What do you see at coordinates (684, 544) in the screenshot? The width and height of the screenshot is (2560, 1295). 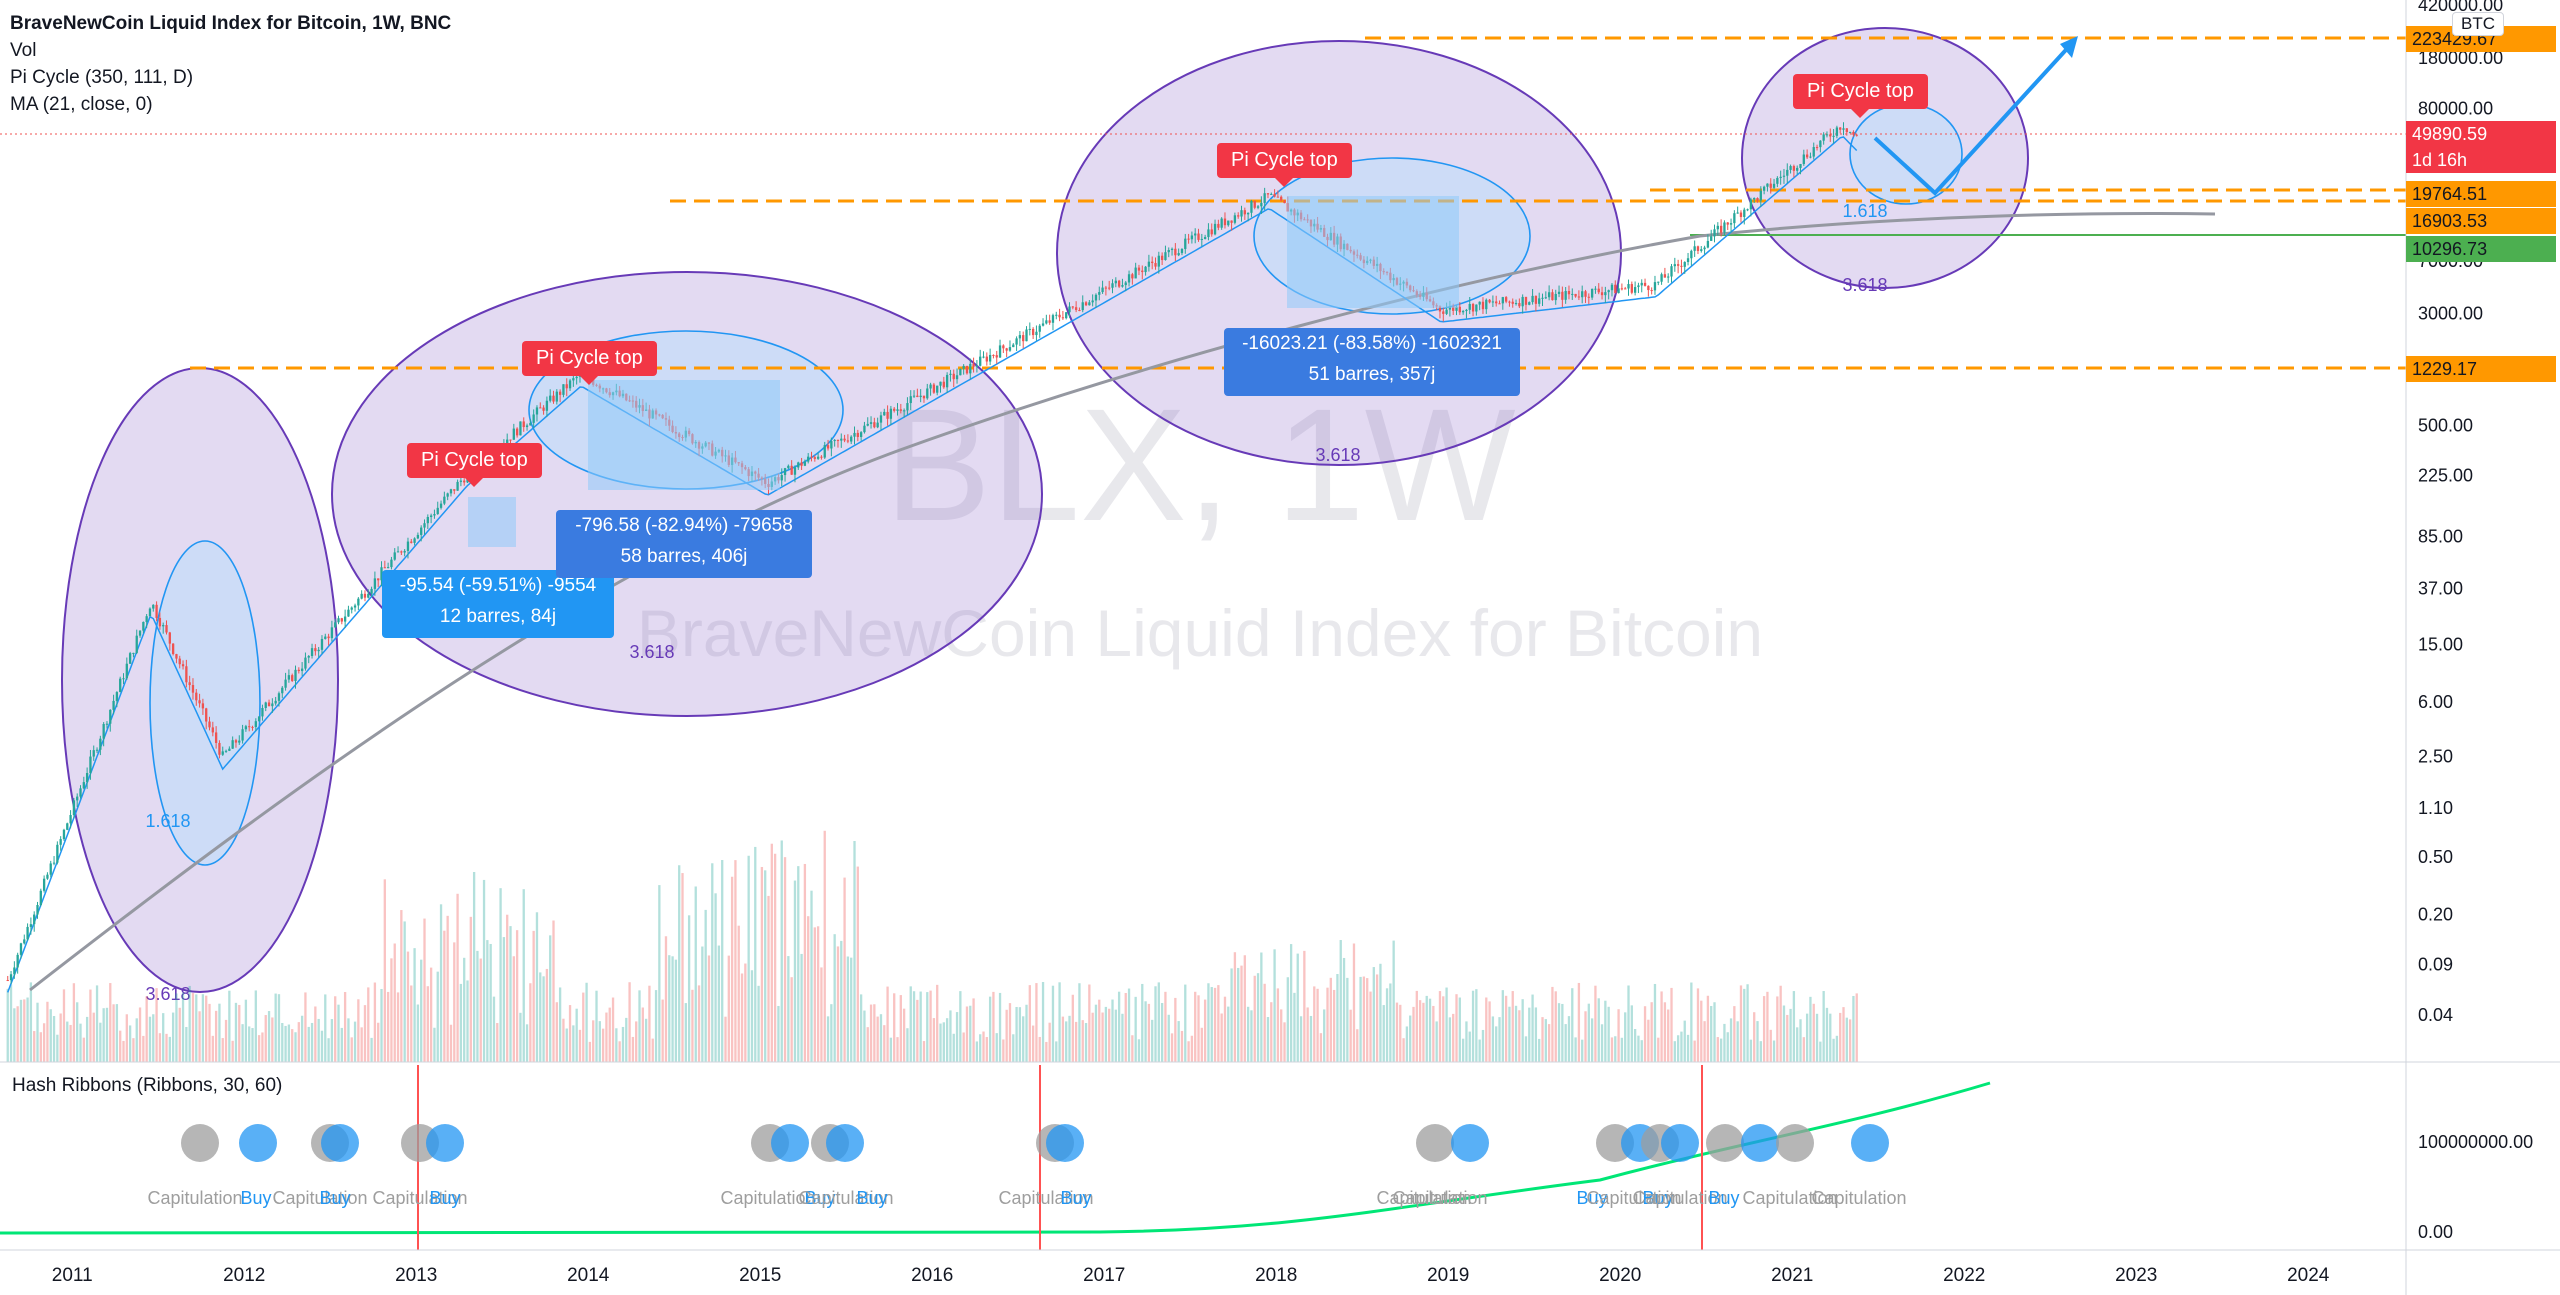 I see `measure-box-2014: -796.58 (-82.94%) -79658 58 barres, 406j` at bounding box center [684, 544].